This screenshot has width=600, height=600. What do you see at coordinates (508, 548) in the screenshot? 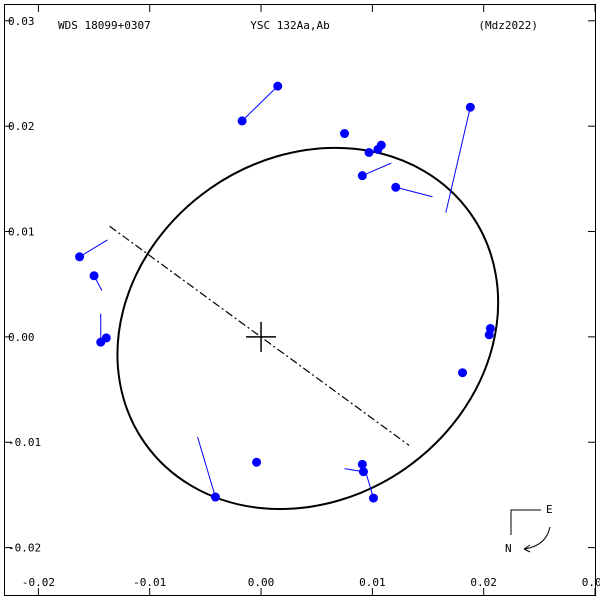
I see `compass-north-label: N` at bounding box center [508, 548].